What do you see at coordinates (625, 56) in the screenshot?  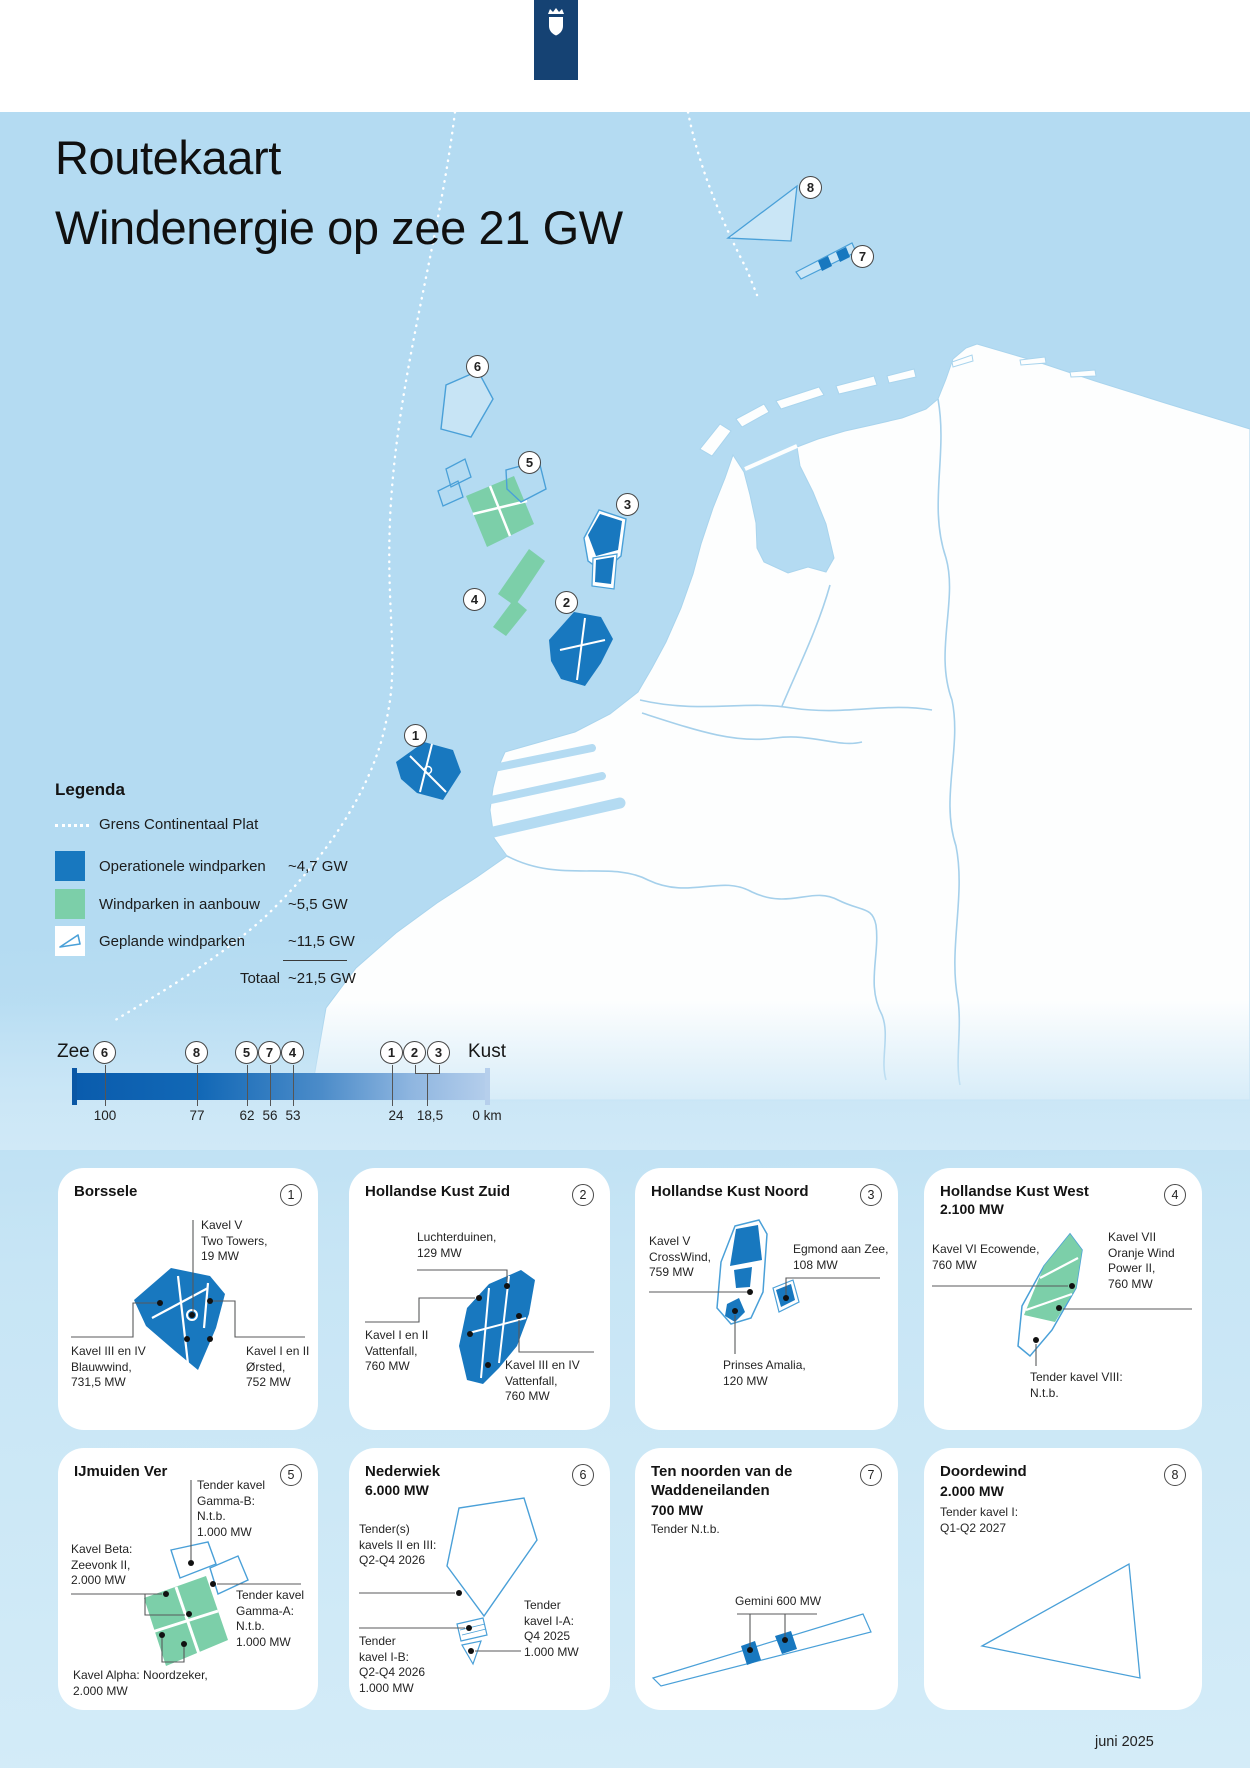 I see `header-bar` at bounding box center [625, 56].